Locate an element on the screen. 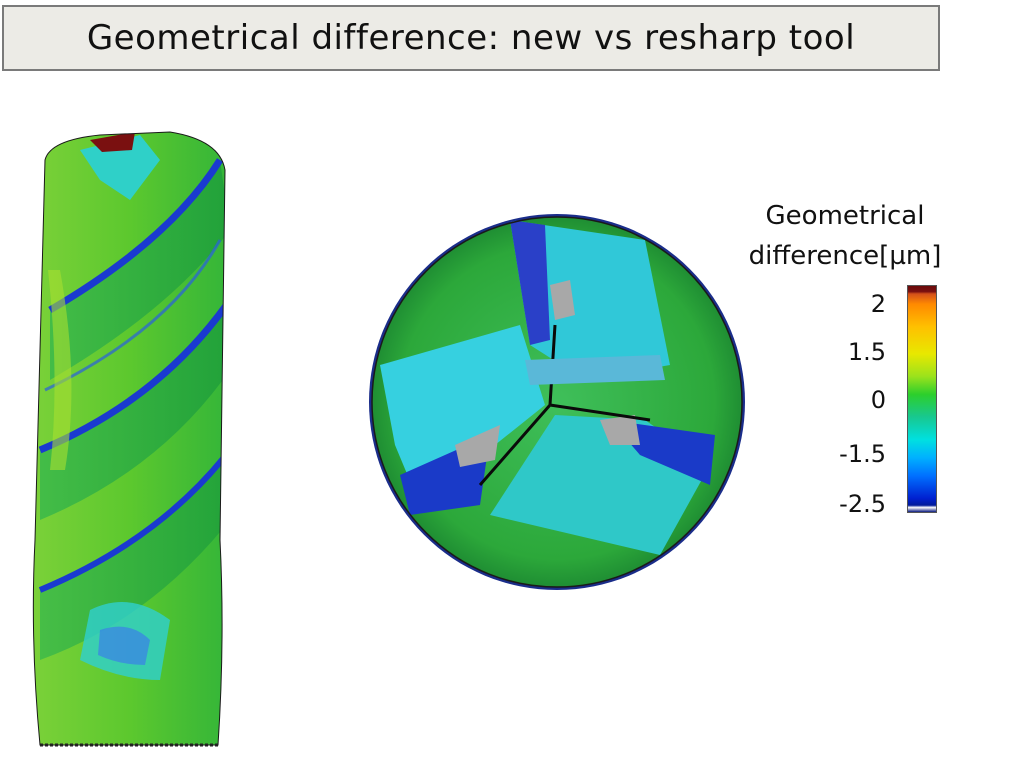 The width and height of the screenshot is (1024, 780). cutting-faces is located at coordinates (547, 387).